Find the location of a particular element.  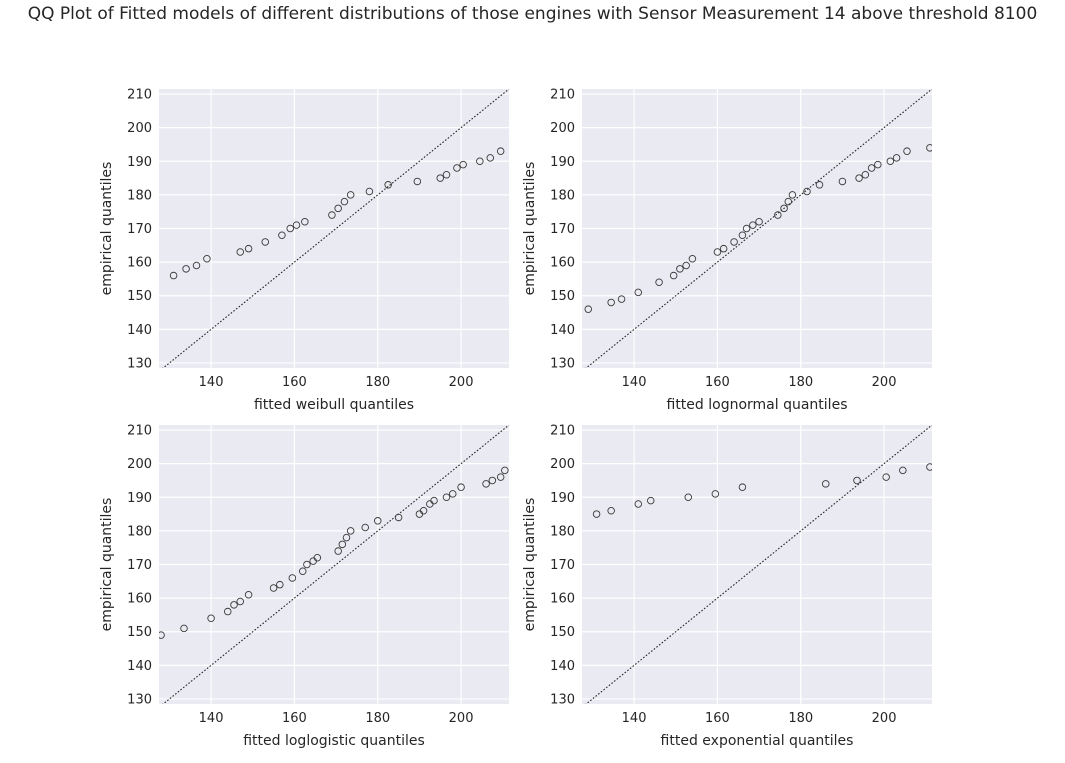

x-axis-label: fitted lognormal quantiles is located at coordinates (757, 405).